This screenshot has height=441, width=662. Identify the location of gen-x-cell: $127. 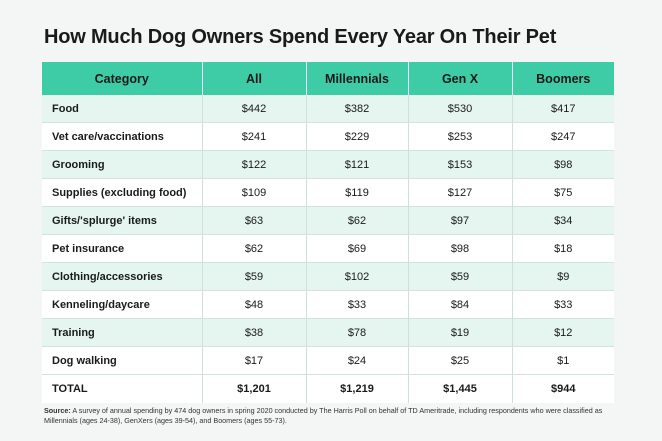
(460, 192).